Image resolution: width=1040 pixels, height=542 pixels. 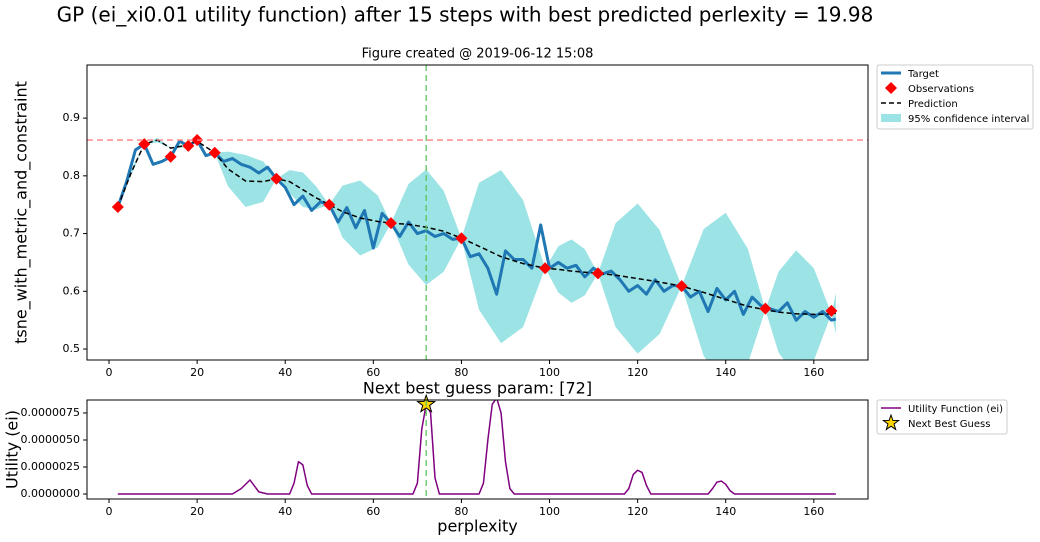 I want to click on legend-label: Observations, so click(x=941, y=89).